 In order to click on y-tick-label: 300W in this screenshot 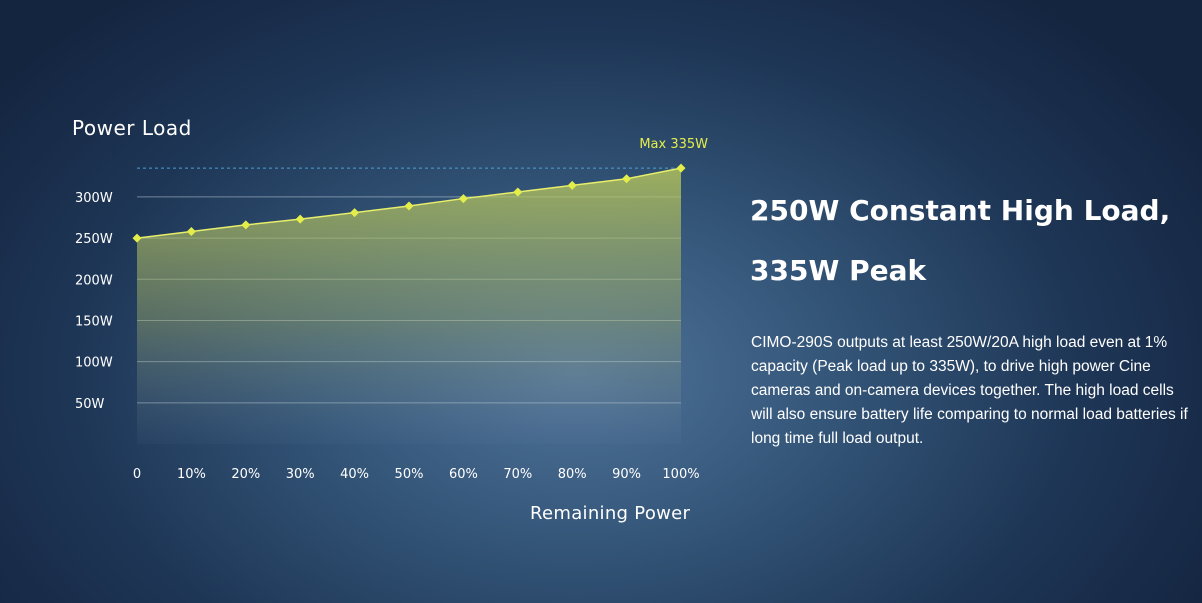, I will do `click(94, 198)`.